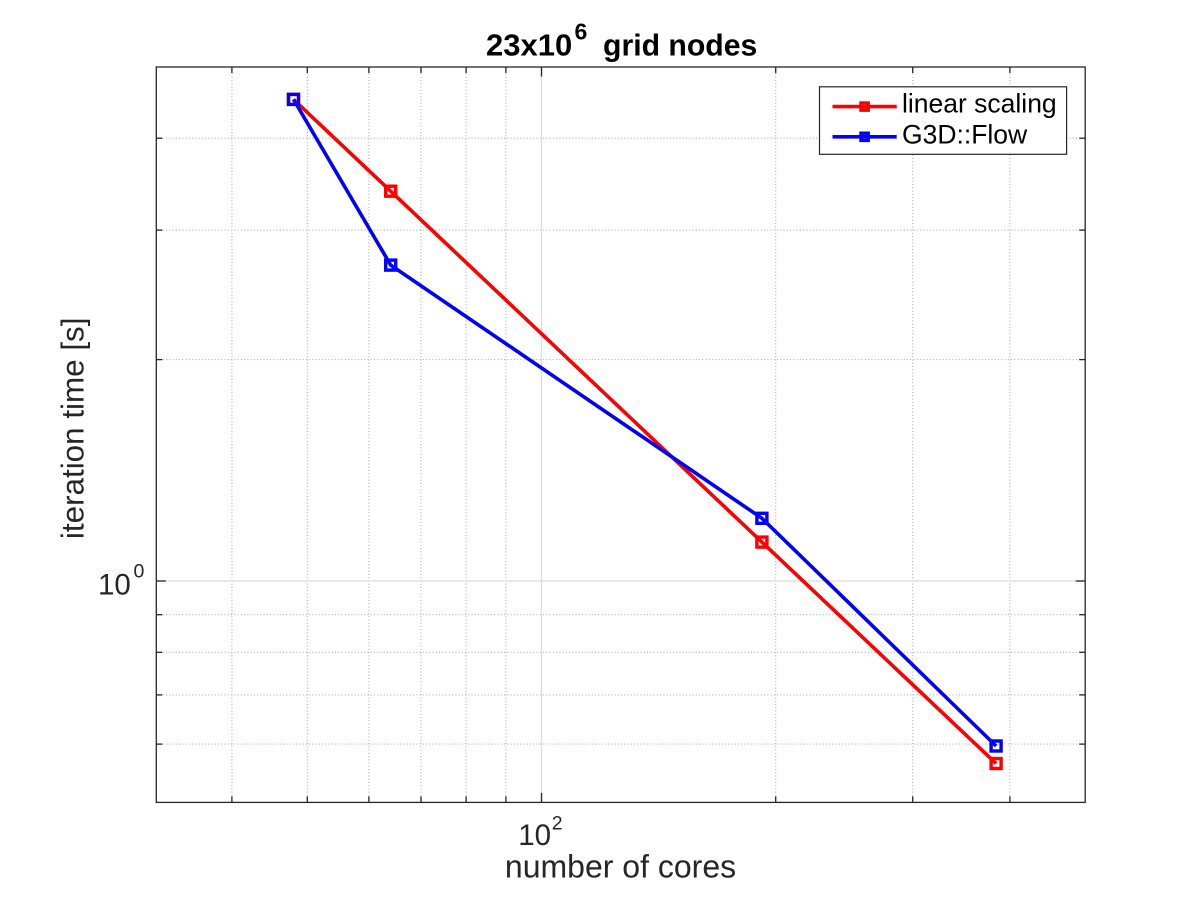 The image size is (1200, 900). I want to click on svg-text: iteration time [s], so click(72, 429).